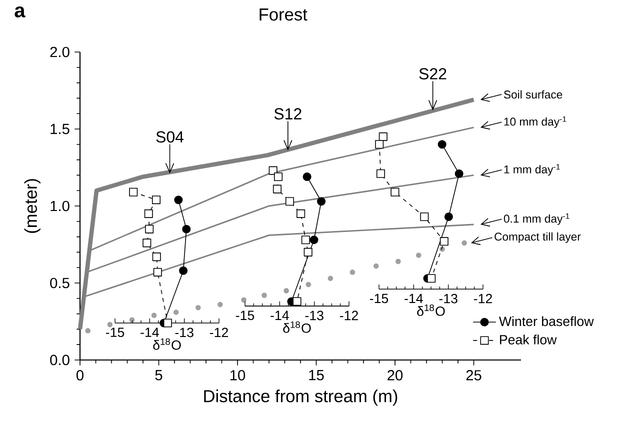 Image resolution: width=622 pixels, height=425 pixels. I want to click on x-tick-label: 20, so click(395, 375).